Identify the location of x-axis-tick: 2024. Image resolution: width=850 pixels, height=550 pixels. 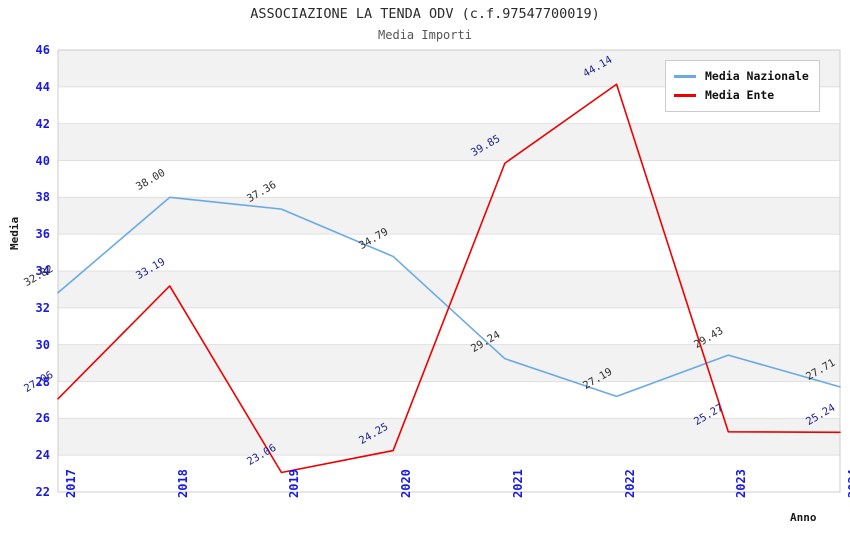
(848, 483).